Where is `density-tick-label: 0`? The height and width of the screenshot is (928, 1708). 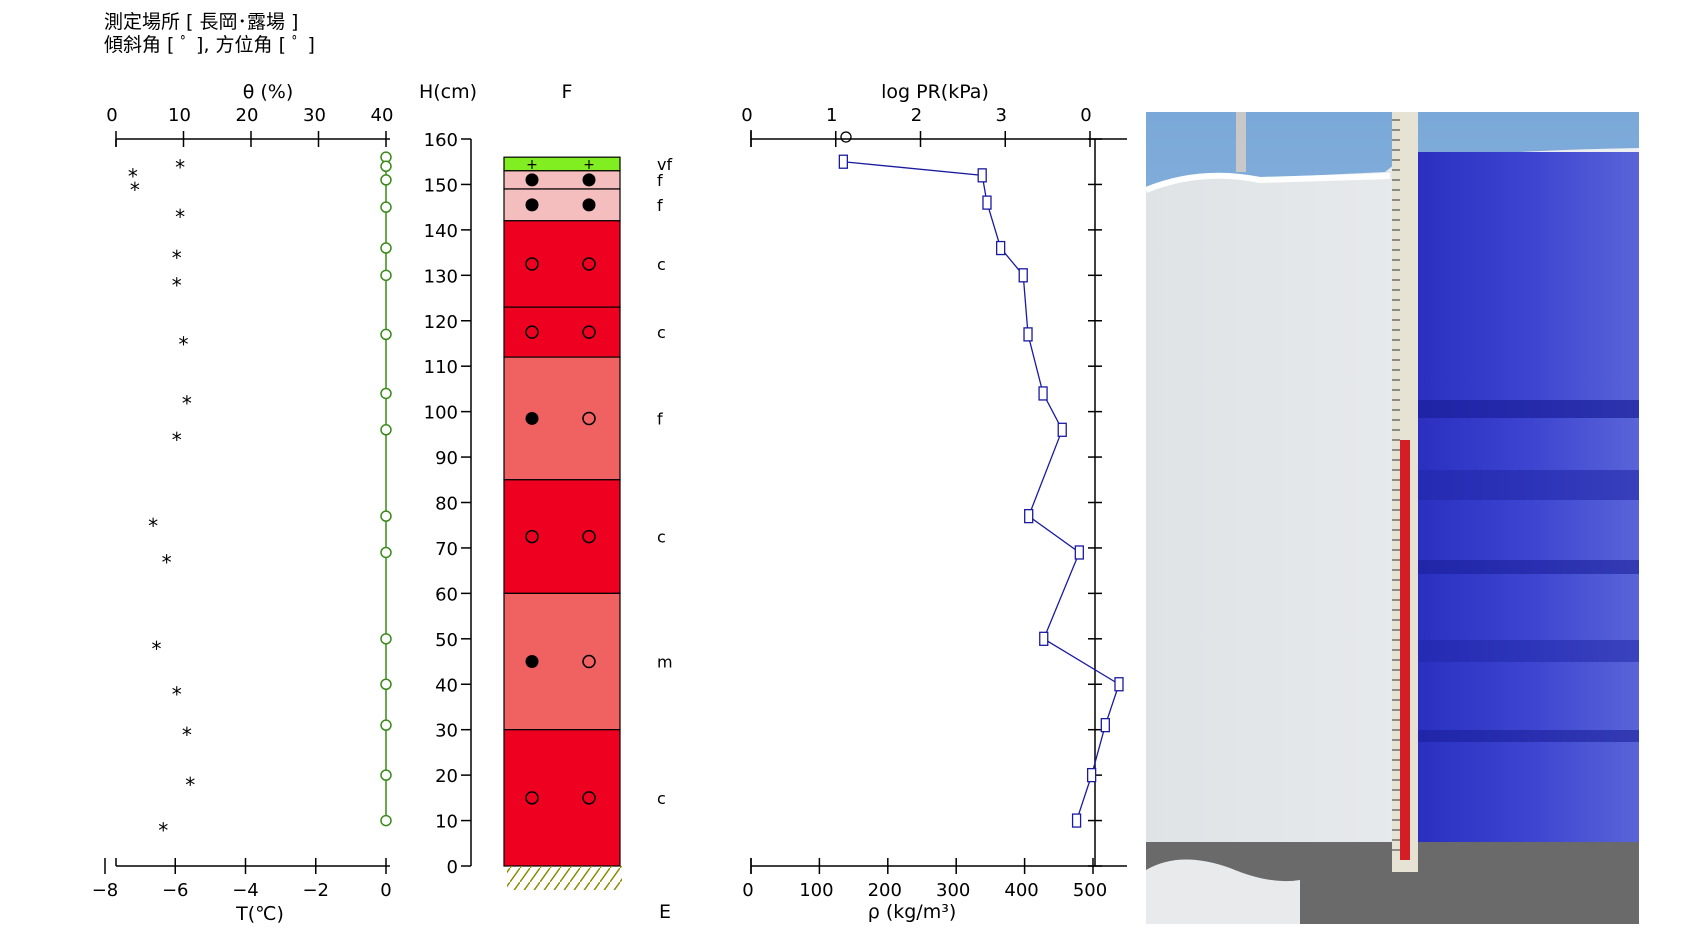
density-tick-label: 0 is located at coordinates (747, 890).